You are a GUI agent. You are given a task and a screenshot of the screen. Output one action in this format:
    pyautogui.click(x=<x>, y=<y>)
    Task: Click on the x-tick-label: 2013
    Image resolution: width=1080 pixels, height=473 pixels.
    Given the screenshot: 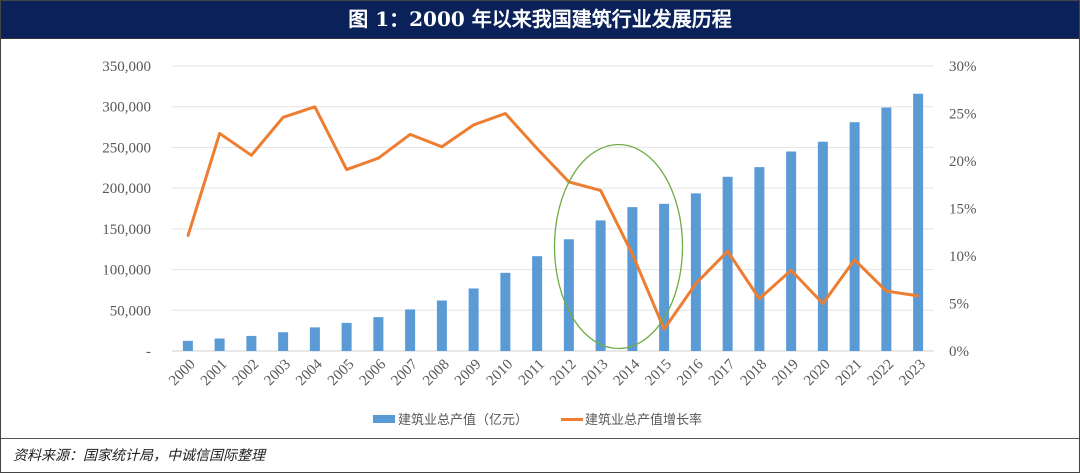 What is the action you would take?
    pyautogui.click(x=595, y=373)
    